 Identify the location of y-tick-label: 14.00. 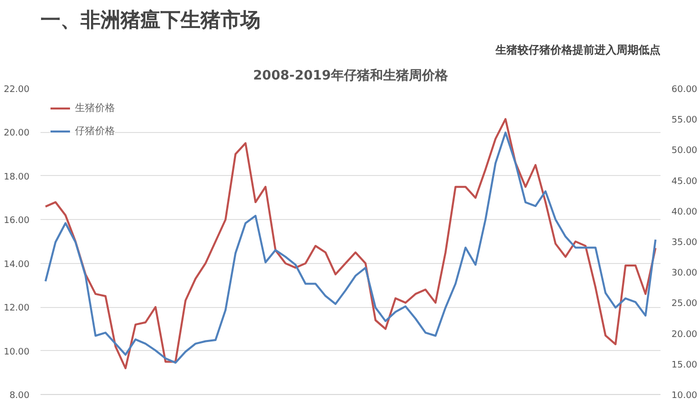
(17, 265).